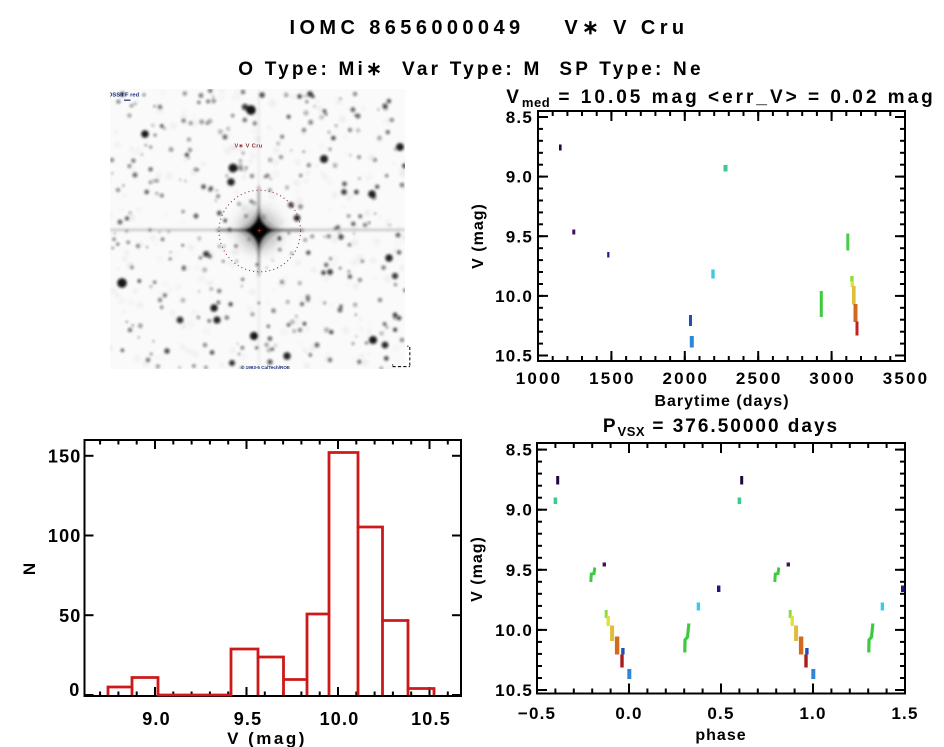  What do you see at coordinates (906, 378) in the screenshot?
I see `svg-text: 3500` at bounding box center [906, 378].